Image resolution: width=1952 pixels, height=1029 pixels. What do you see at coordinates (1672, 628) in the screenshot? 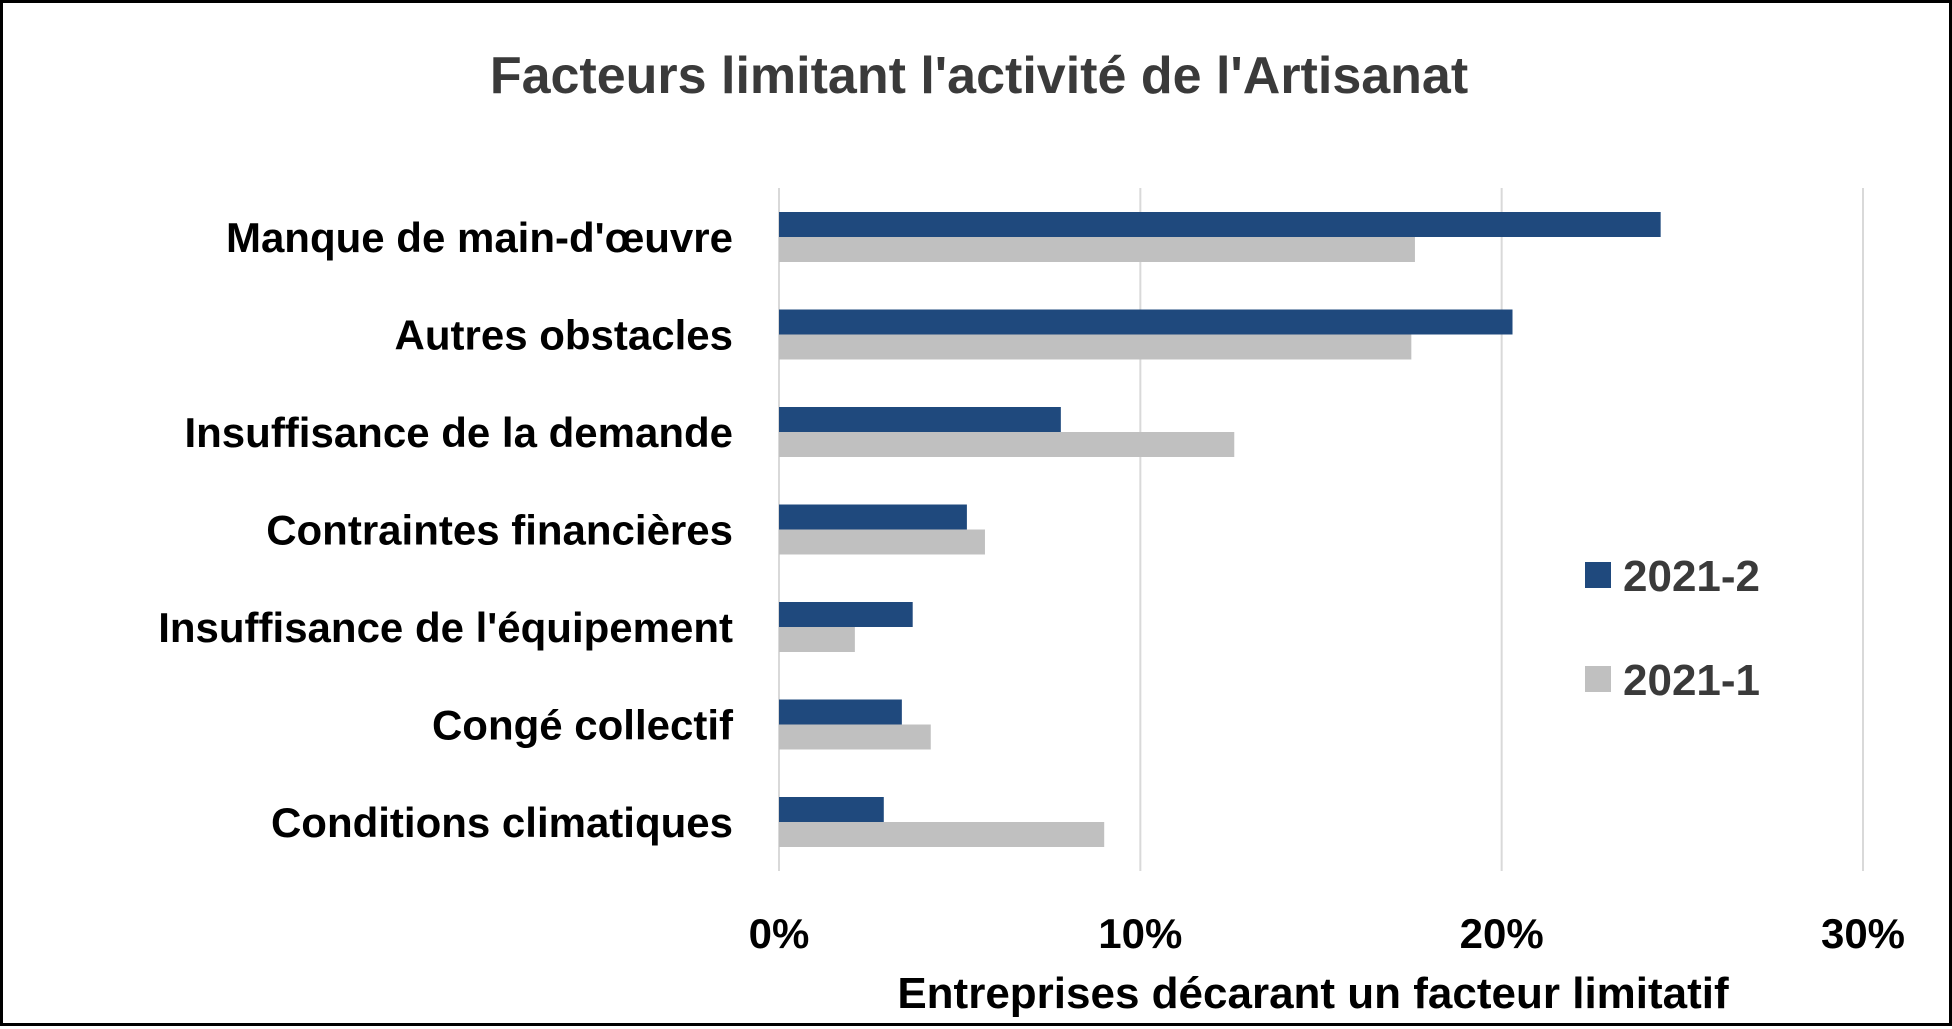
I see `legend: 2021-2 2021-1` at bounding box center [1672, 628].